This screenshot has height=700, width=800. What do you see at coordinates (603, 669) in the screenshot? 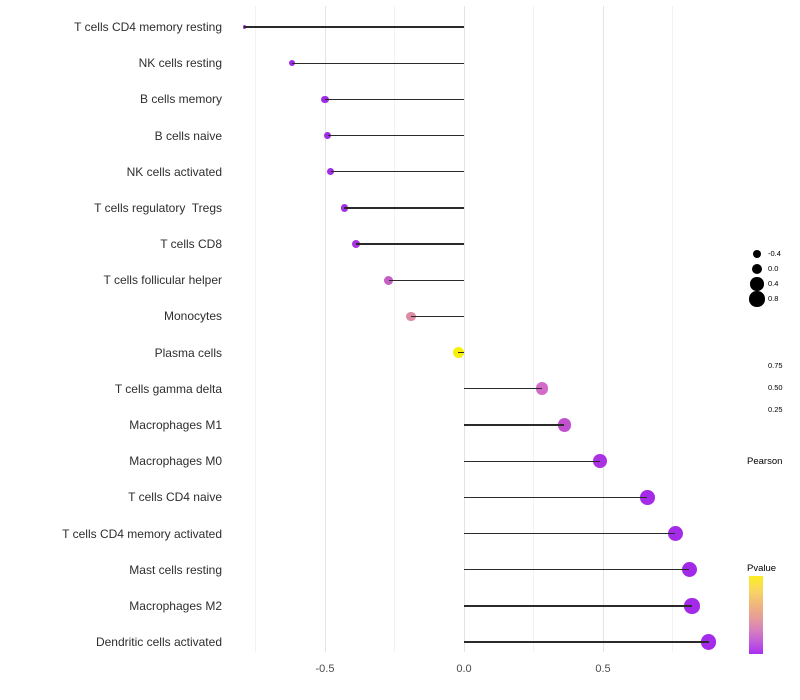
I see `x-tick-label: 0.5` at bounding box center [603, 669].